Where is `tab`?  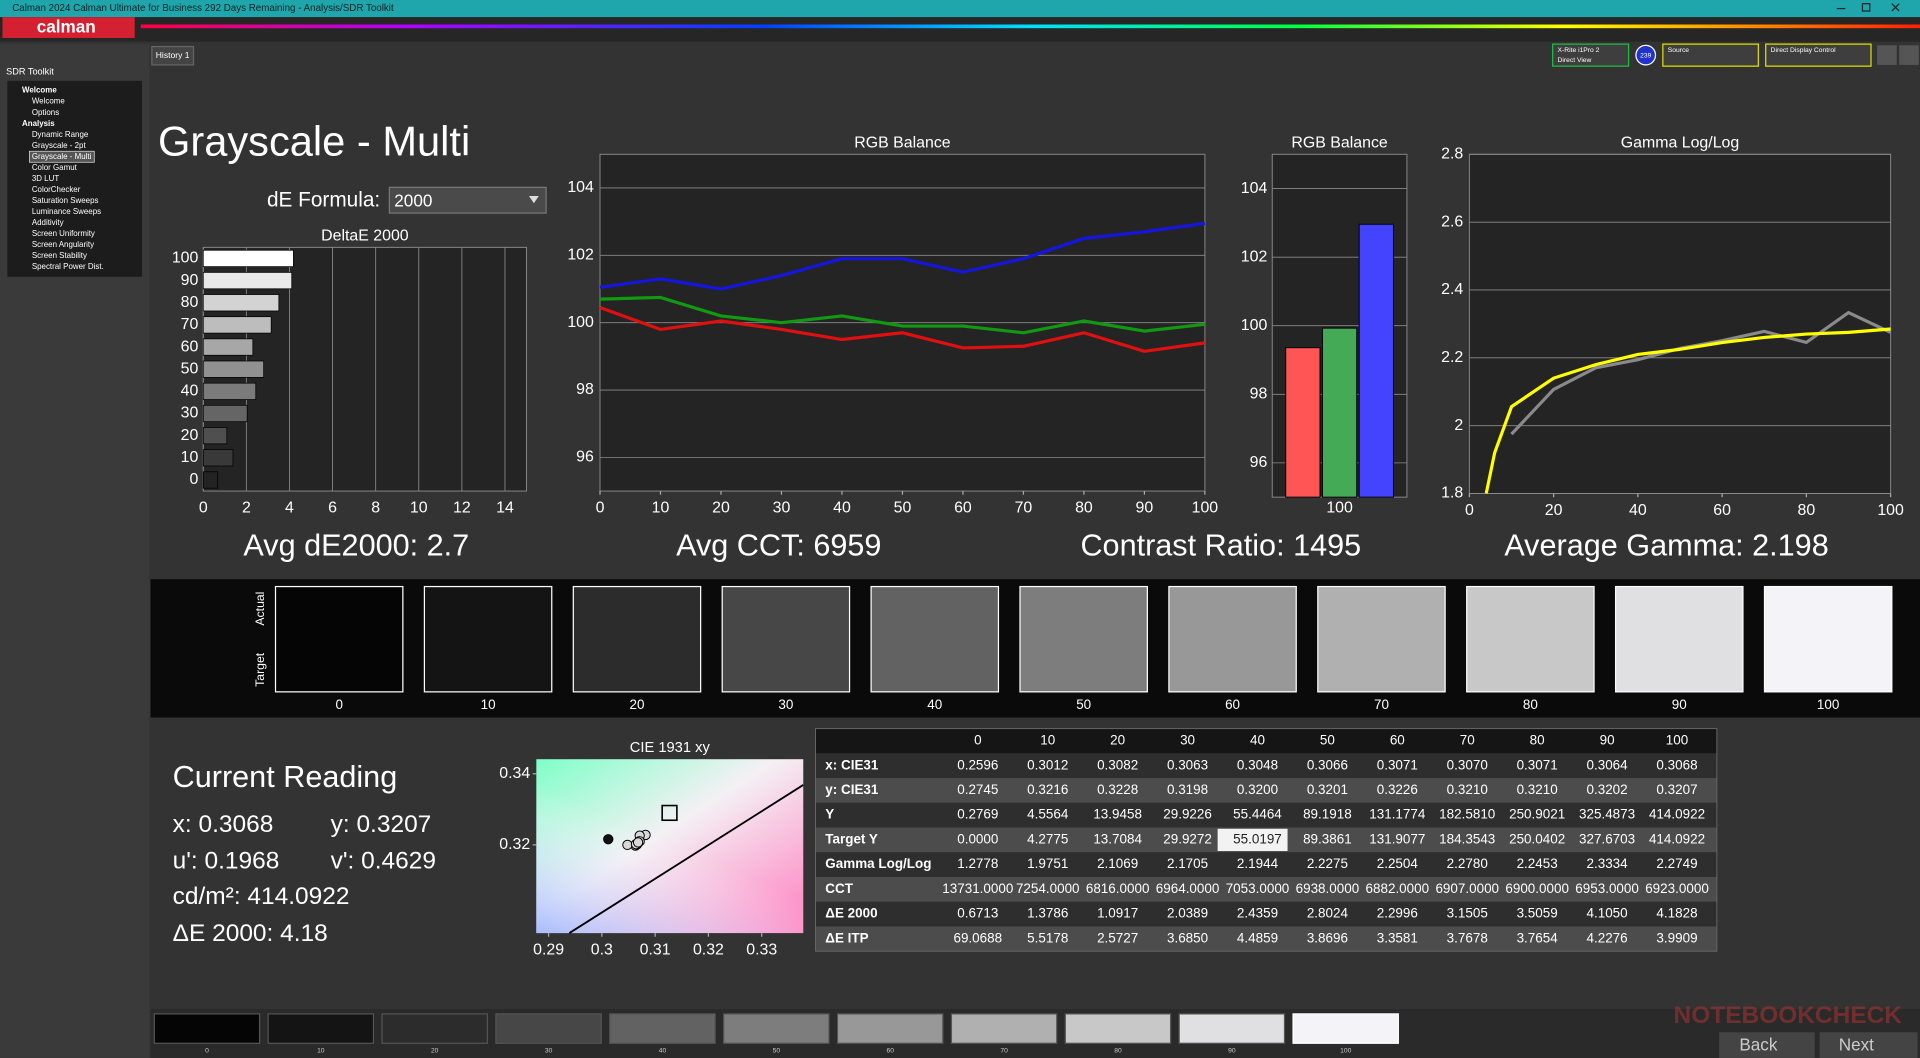 tab is located at coordinates (173, 55).